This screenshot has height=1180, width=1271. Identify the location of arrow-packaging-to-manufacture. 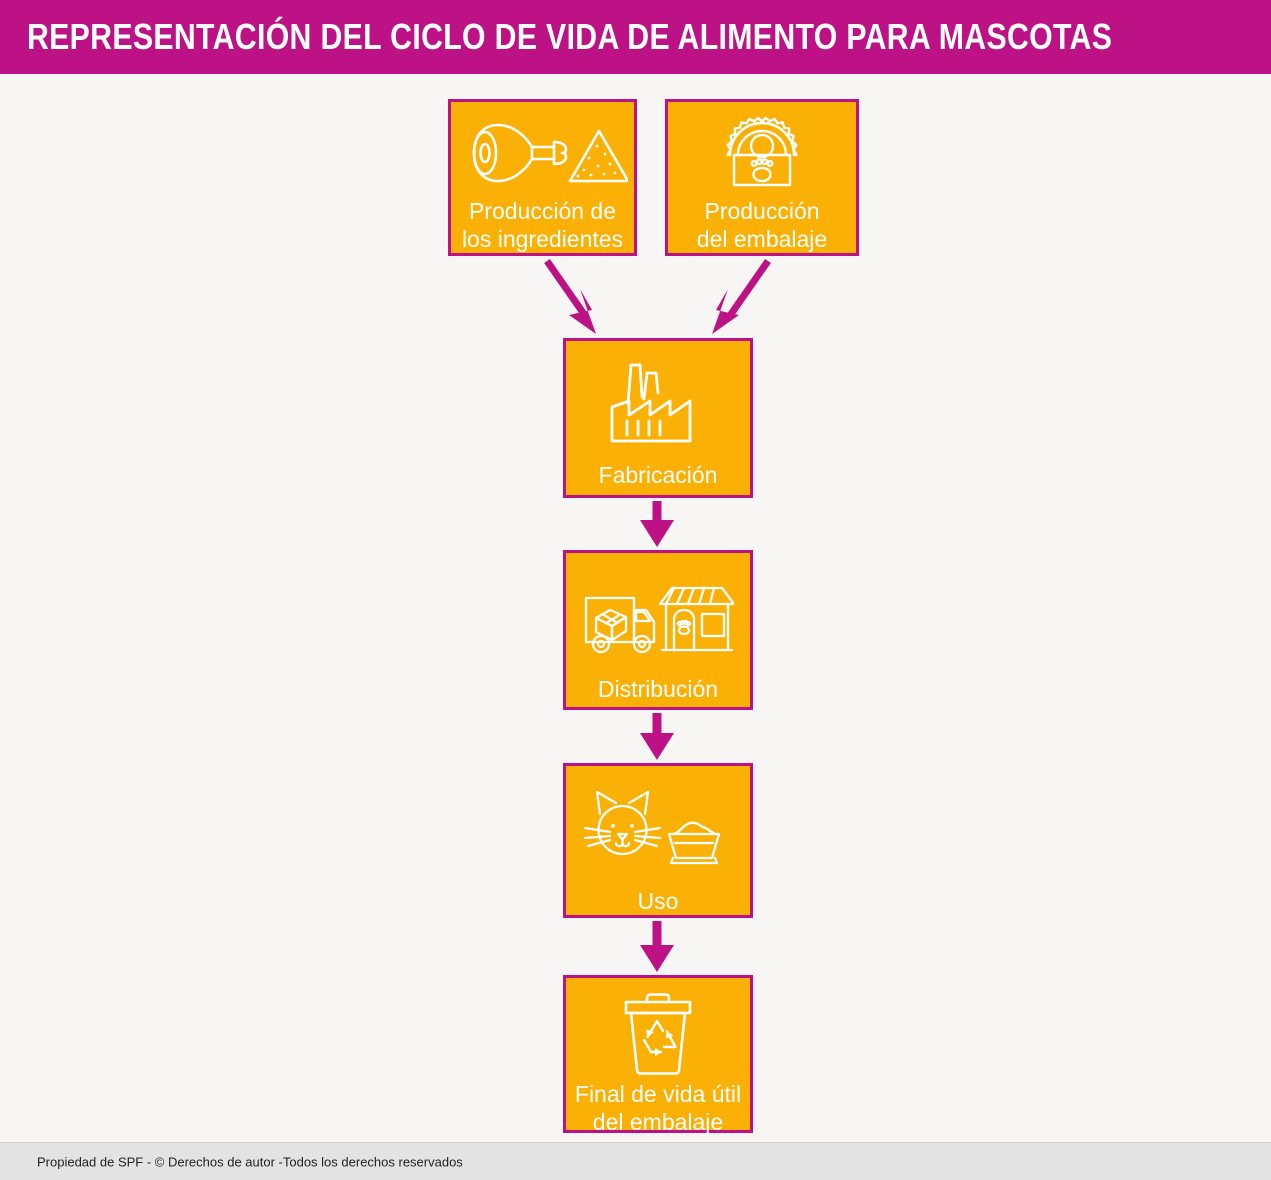
(741, 296).